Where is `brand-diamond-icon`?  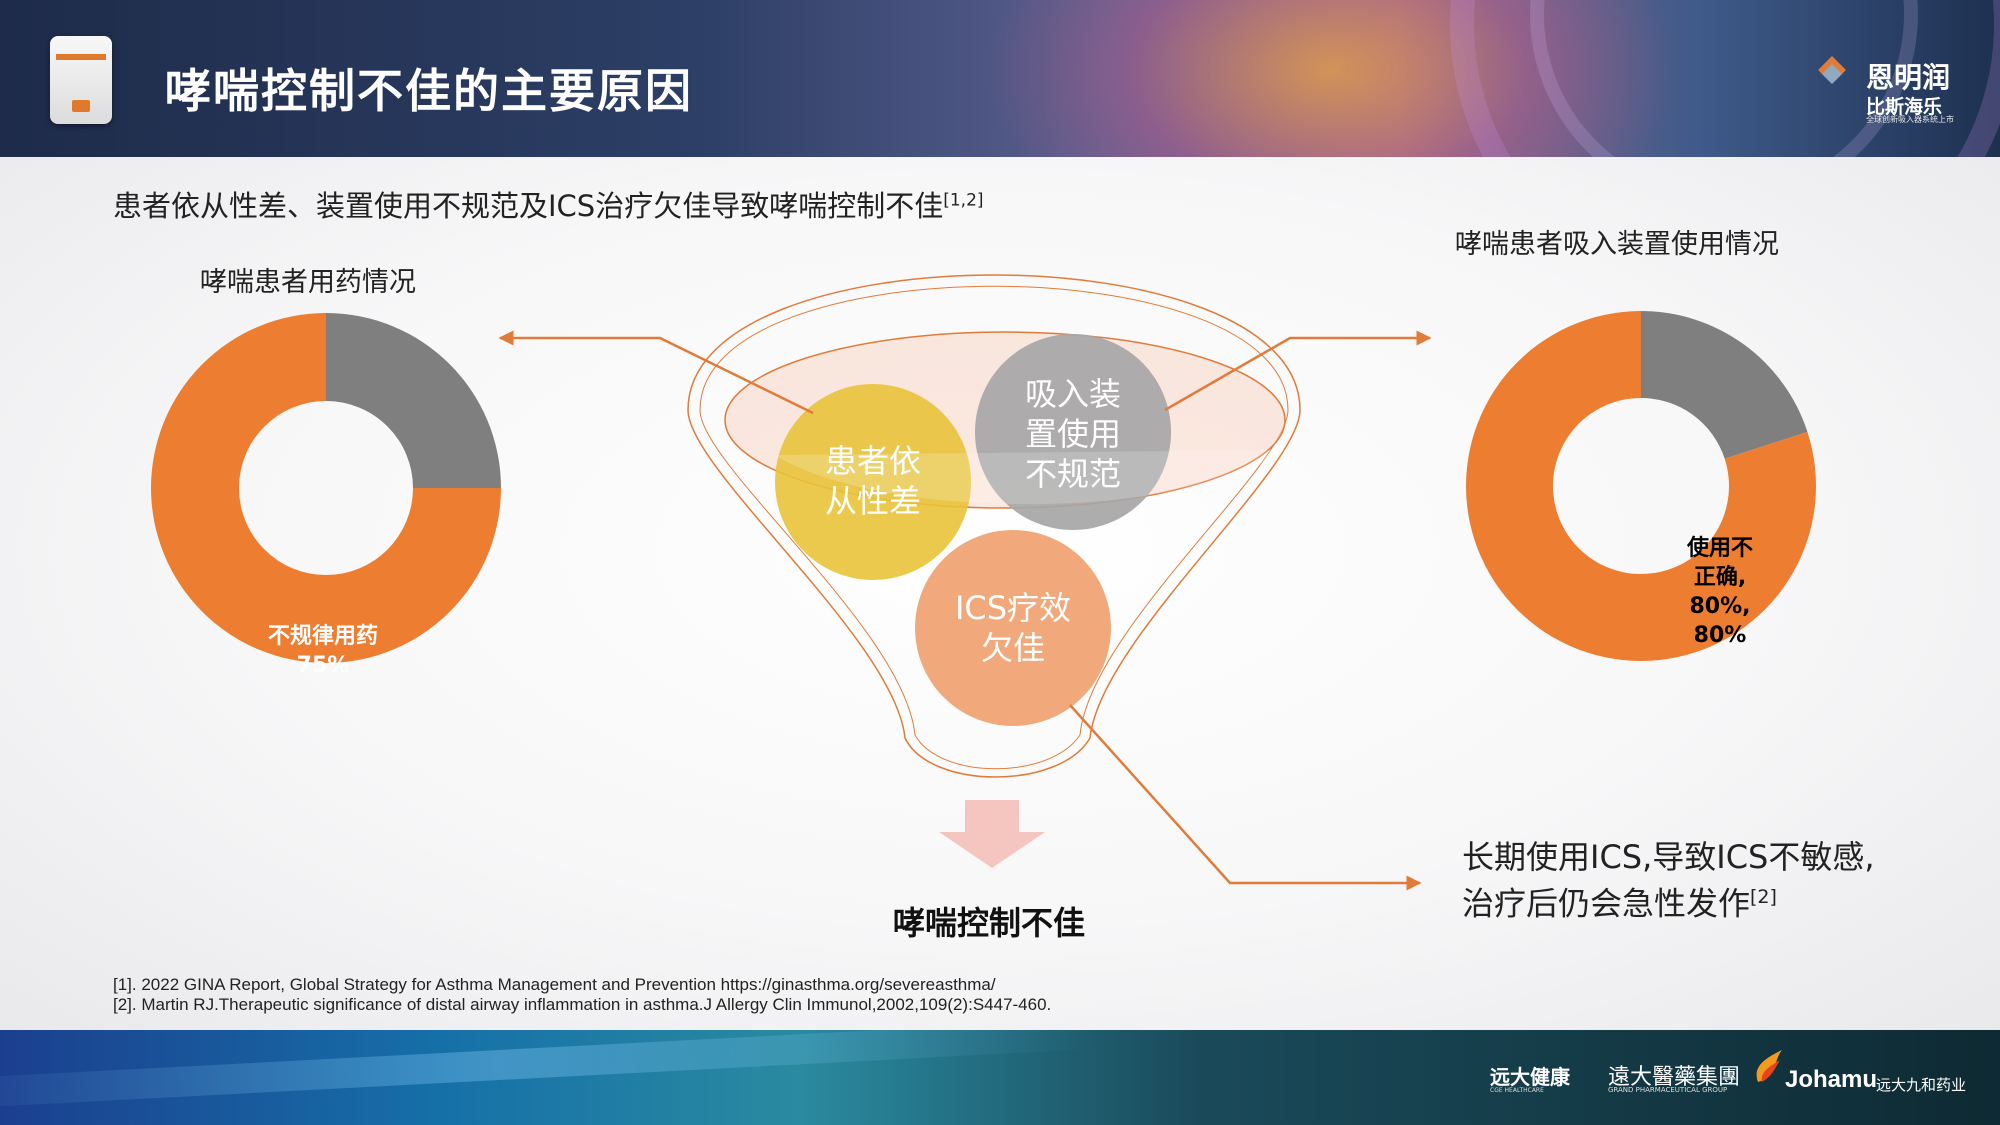 brand-diamond-icon is located at coordinates (1832, 70).